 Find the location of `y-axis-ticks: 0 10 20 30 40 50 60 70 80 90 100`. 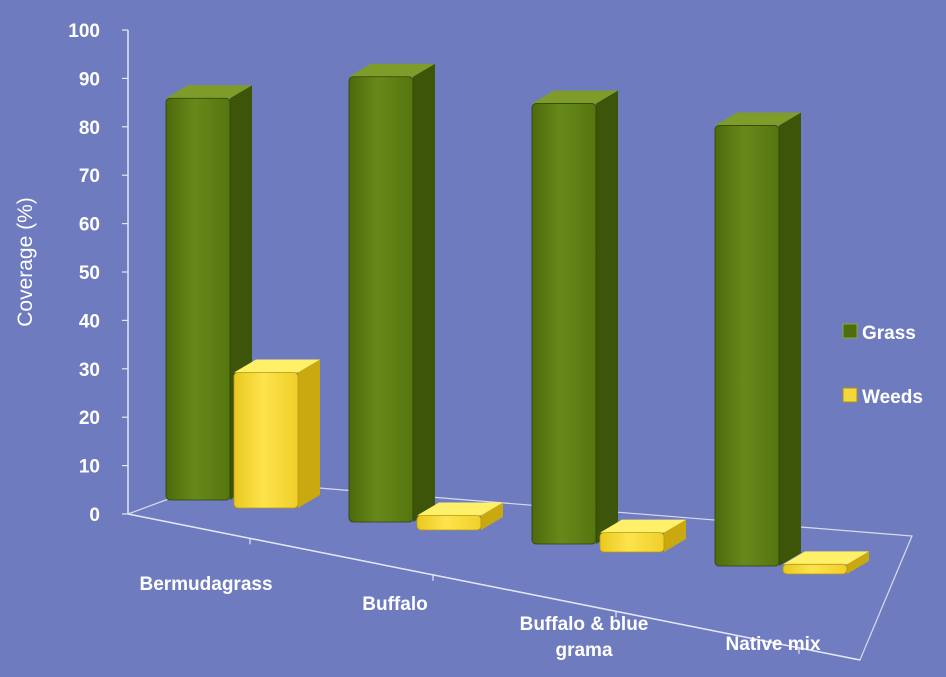

y-axis-ticks: 0 10 20 30 40 50 60 70 80 90 100 is located at coordinates (98, 273).